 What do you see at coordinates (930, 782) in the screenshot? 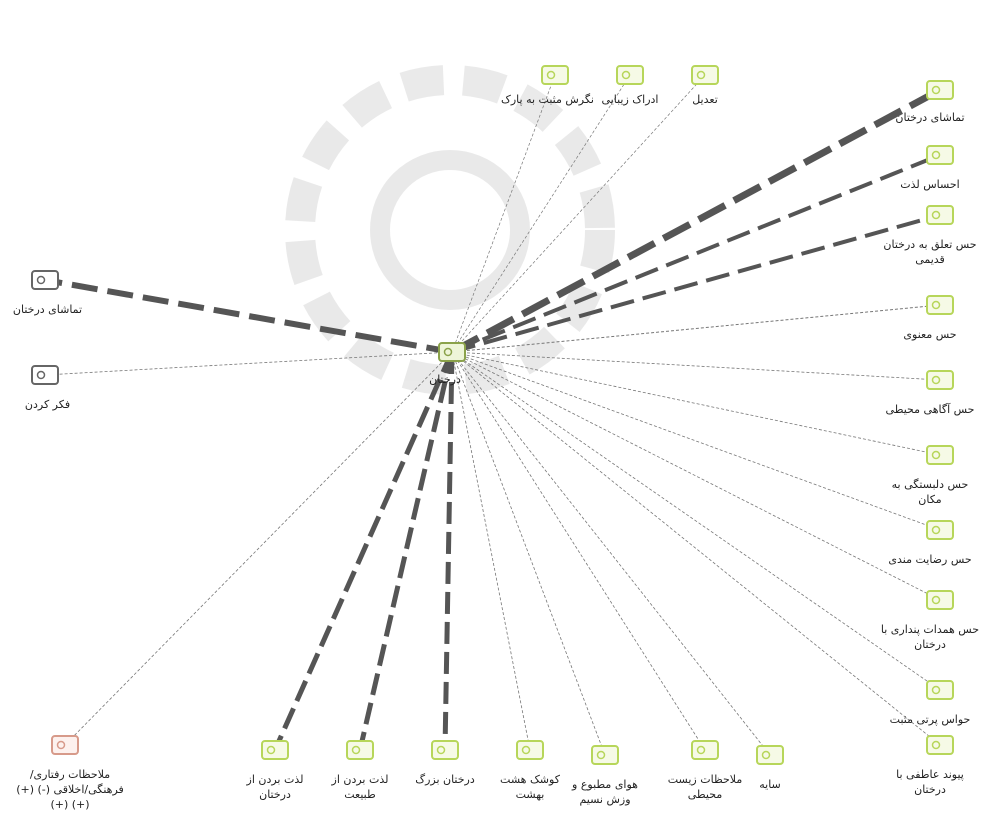
I see `node-label: پیوند عاطفی با درختان` at bounding box center [930, 782].